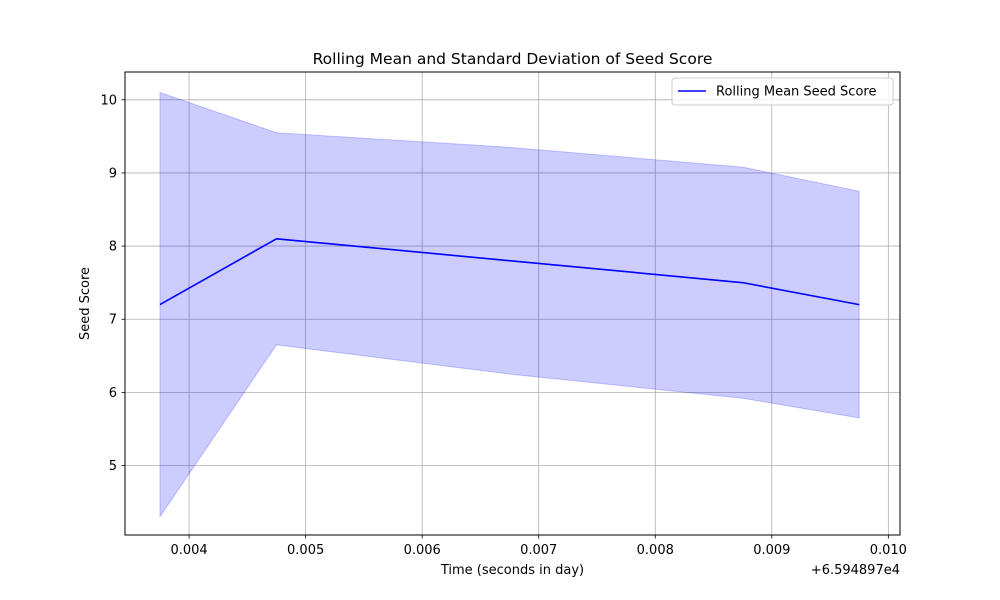 Image resolution: width=1000 pixels, height=600 pixels. I want to click on legend-label: Rolling Mean Seed Score, so click(796, 92).